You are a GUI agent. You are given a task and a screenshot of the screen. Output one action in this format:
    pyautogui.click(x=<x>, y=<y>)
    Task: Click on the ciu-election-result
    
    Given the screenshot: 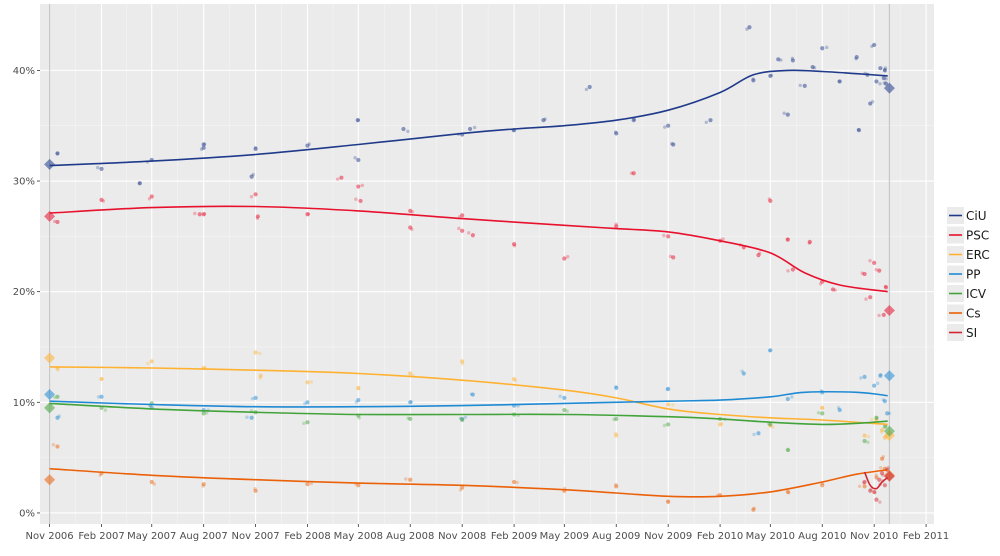 What is the action you would take?
    pyautogui.click(x=889, y=88)
    